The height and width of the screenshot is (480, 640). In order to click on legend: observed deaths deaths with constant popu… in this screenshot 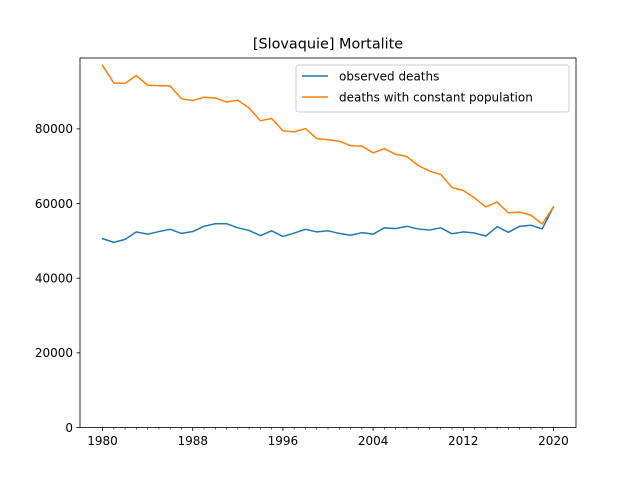, I will do `click(432, 88)`.